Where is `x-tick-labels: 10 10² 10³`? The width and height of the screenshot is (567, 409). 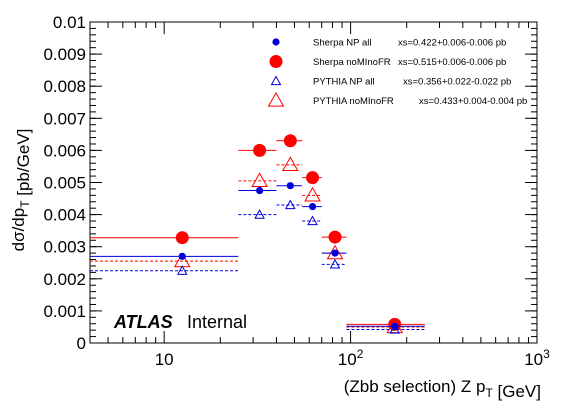
x-tick-labels: 10 10² 10³ is located at coordinates (352, 358).